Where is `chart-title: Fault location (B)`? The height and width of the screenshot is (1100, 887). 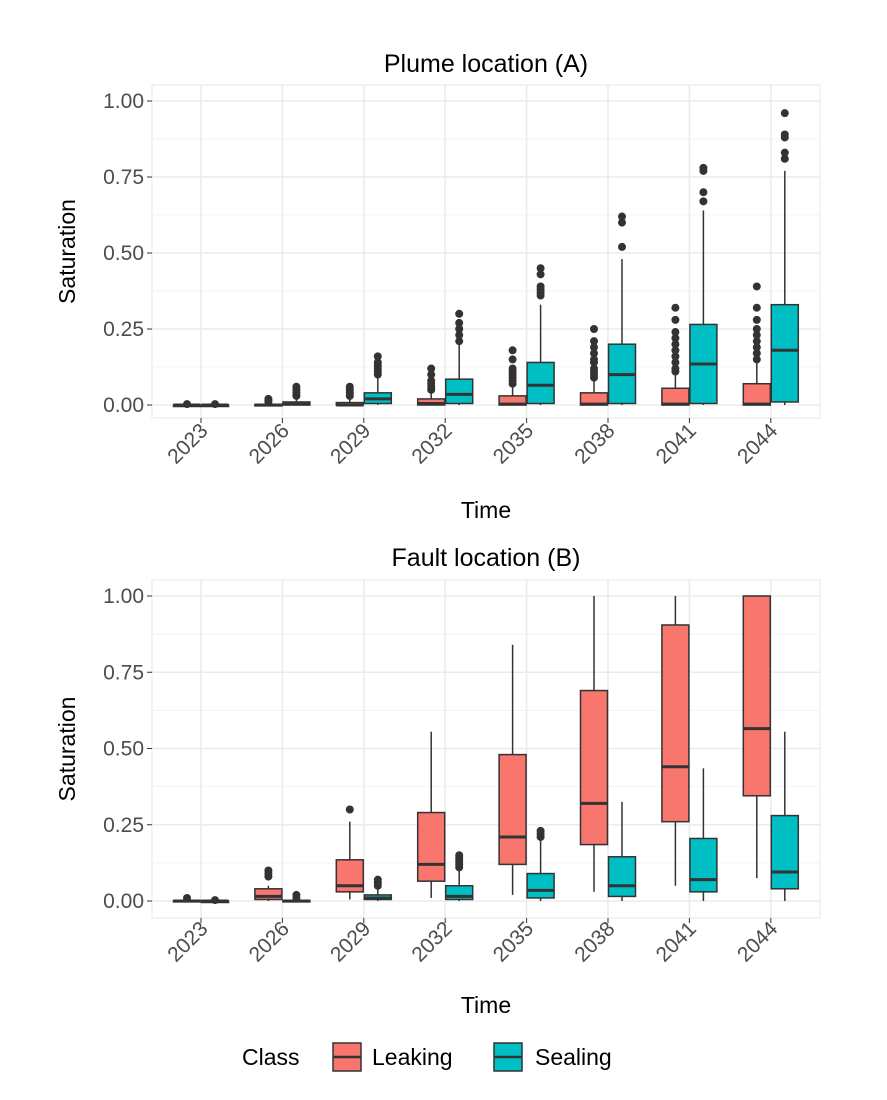
chart-title: Fault location (B) is located at coordinates (486, 558).